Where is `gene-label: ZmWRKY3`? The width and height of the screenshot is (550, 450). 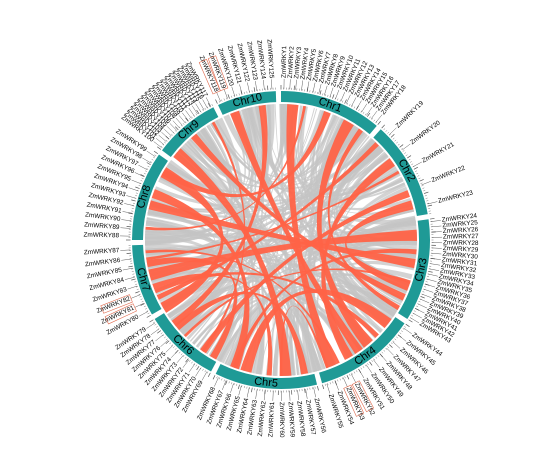
gene-label: ZmWRKY3 is located at coordinates (298, 62).